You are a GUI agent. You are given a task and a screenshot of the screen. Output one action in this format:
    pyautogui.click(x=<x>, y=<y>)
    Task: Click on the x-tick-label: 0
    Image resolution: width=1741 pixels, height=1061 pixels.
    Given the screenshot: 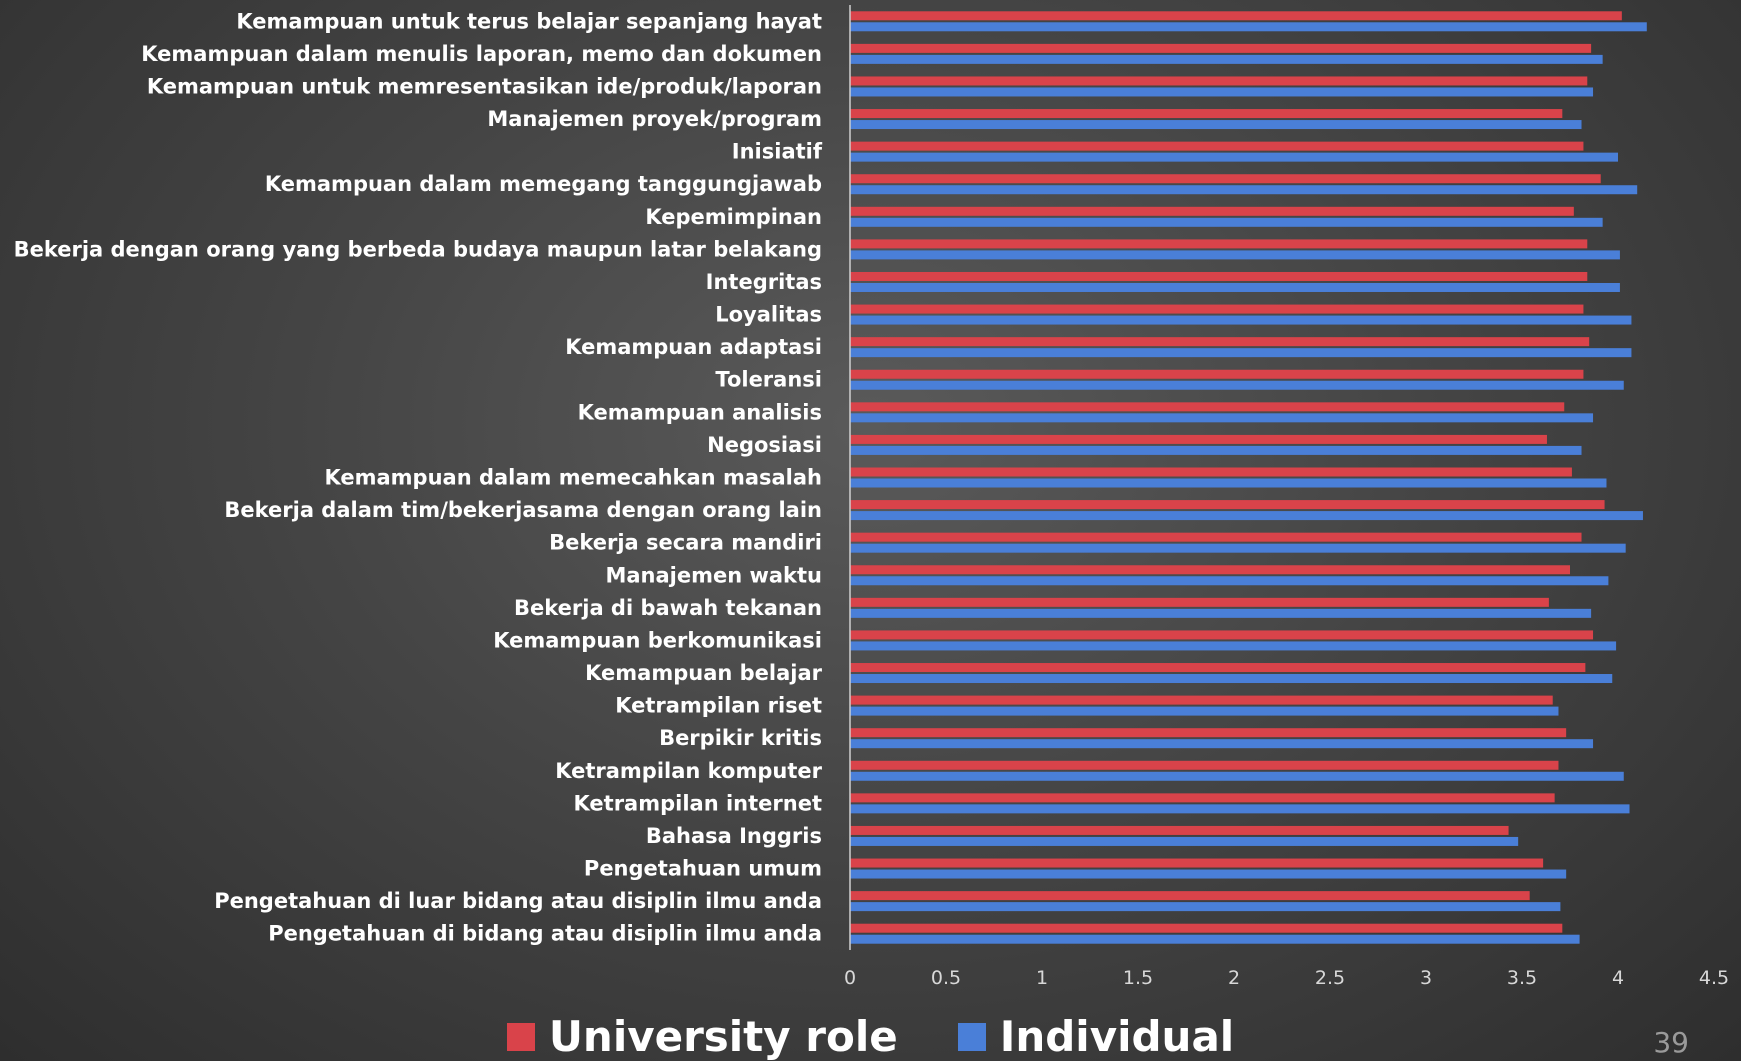 What is the action you would take?
    pyautogui.click(x=850, y=978)
    